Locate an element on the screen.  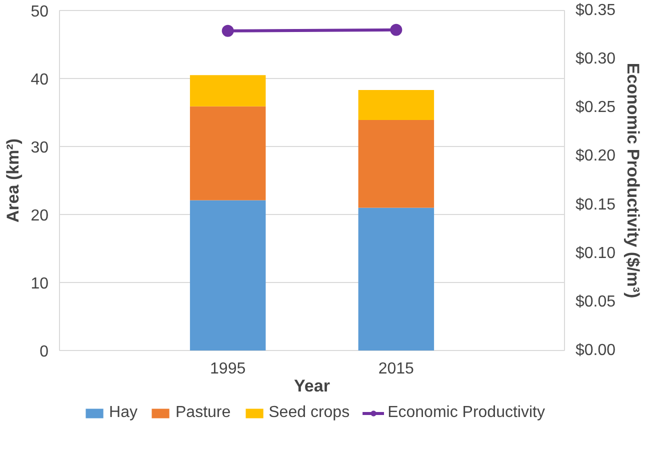
x-tick-label: 2015 is located at coordinates (396, 369).